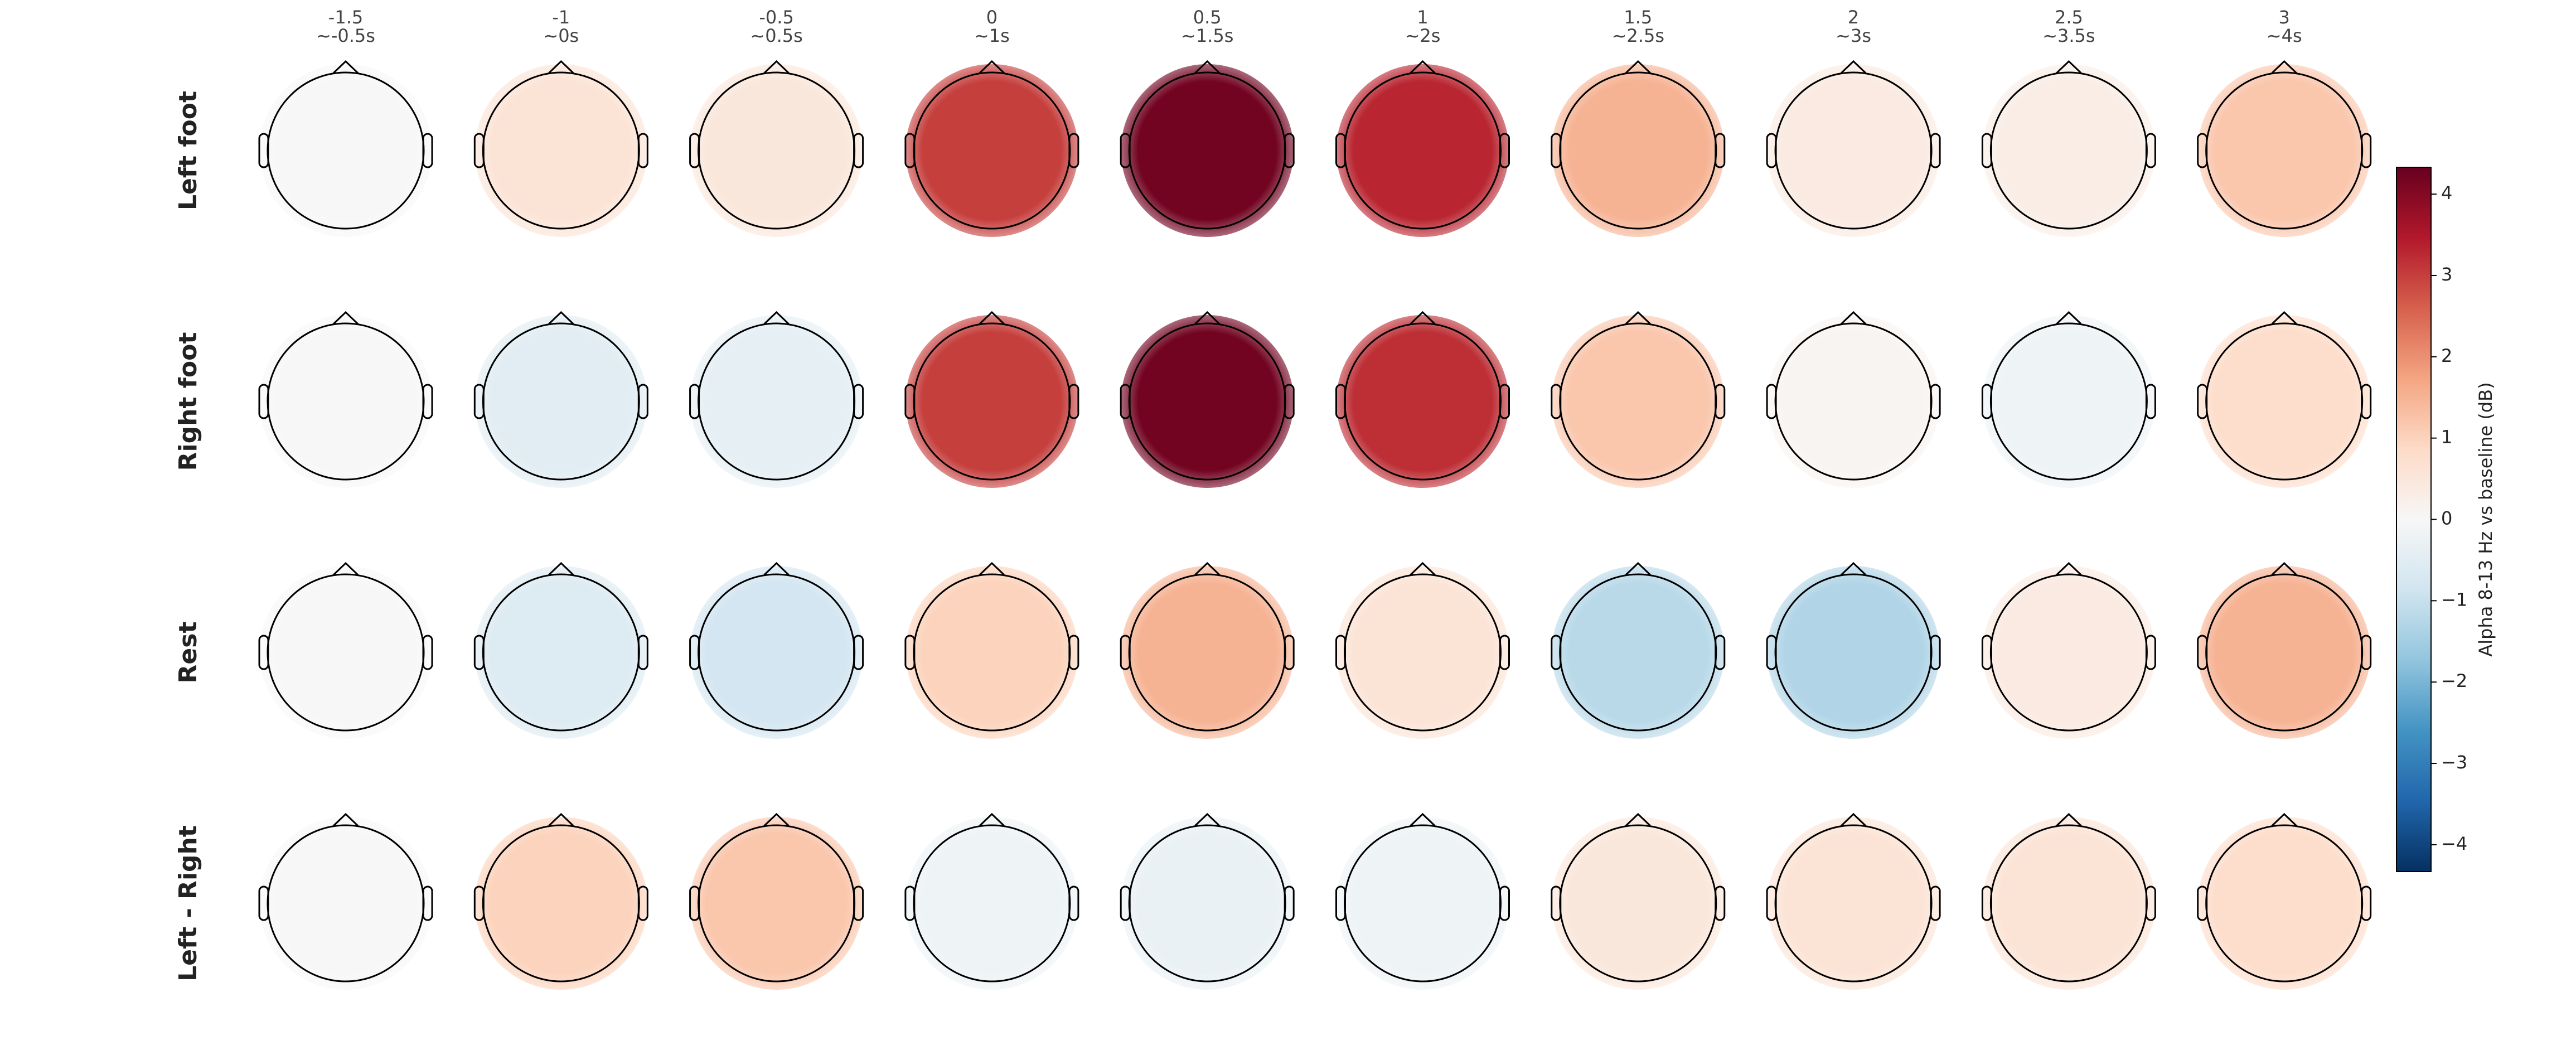 The image size is (2576, 1055). What do you see at coordinates (345, 35) in the screenshot?
I see `column-window: ~-0.5s` at bounding box center [345, 35].